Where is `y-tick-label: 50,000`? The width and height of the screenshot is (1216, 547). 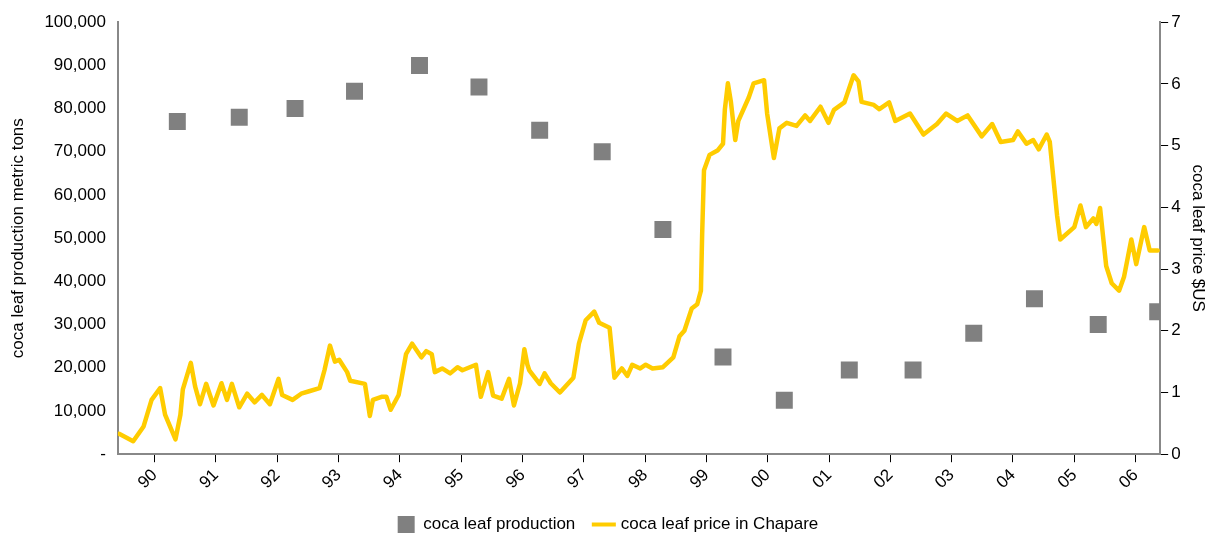
y-tick-label: 50,000 is located at coordinates (79, 237).